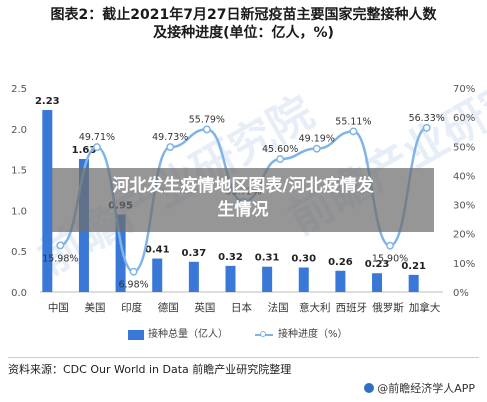 The width and height of the screenshot is (487, 402). What do you see at coordinates (84, 150) in the screenshot?
I see `bar-value-label: 1.63` at bounding box center [84, 150].